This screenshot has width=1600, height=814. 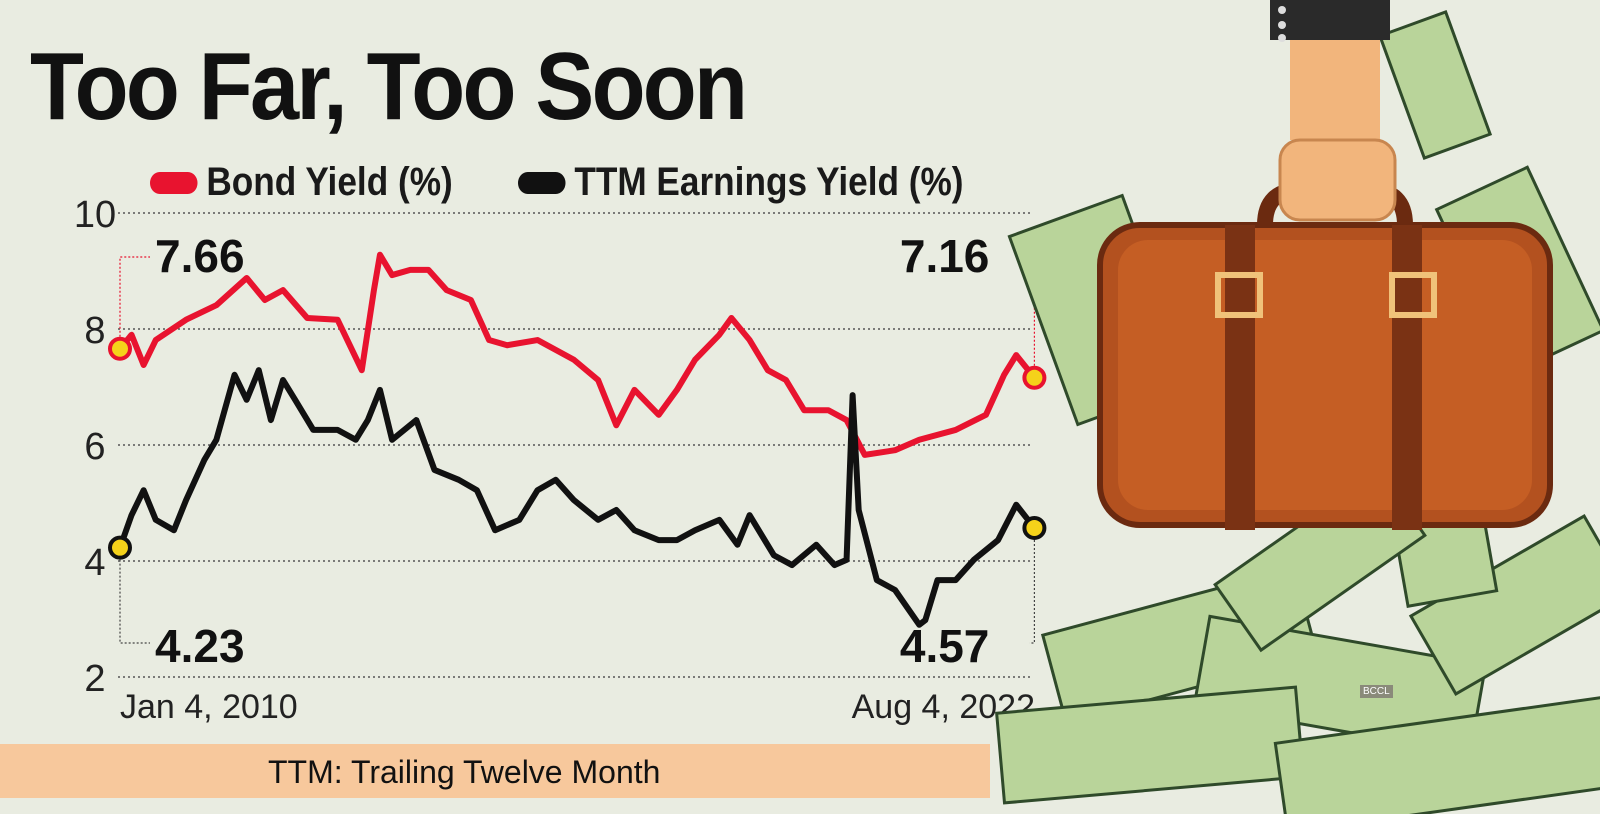 What do you see at coordinates (94, 563) in the screenshot?
I see `y-tick-label: 4` at bounding box center [94, 563].